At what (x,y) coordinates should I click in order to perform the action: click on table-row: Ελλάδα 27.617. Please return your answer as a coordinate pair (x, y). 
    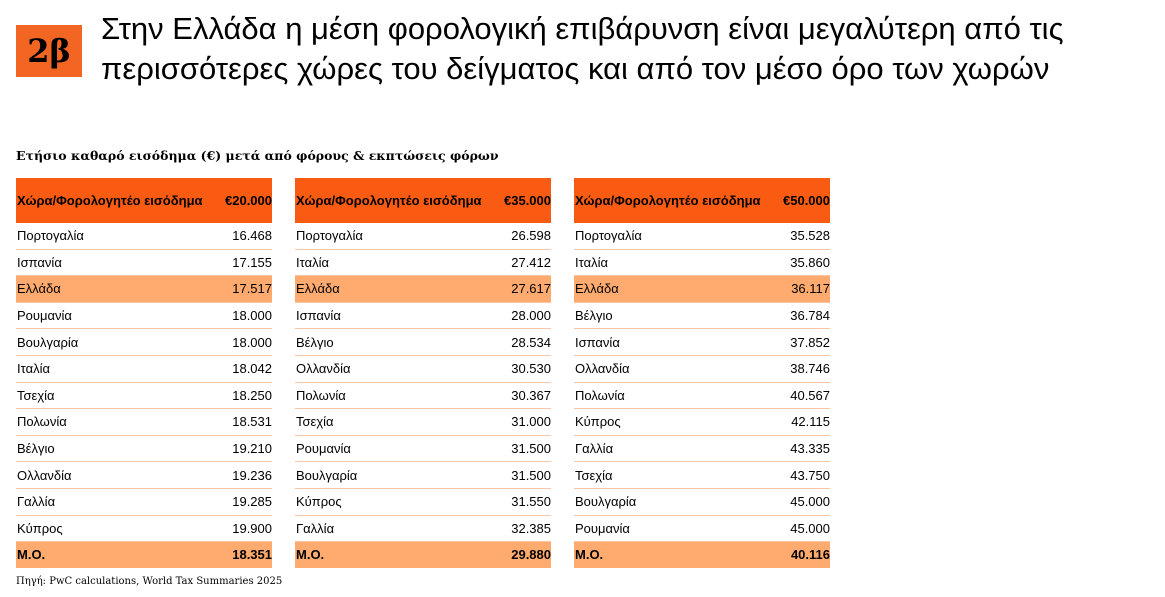
    Looking at the image, I should click on (423, 289).